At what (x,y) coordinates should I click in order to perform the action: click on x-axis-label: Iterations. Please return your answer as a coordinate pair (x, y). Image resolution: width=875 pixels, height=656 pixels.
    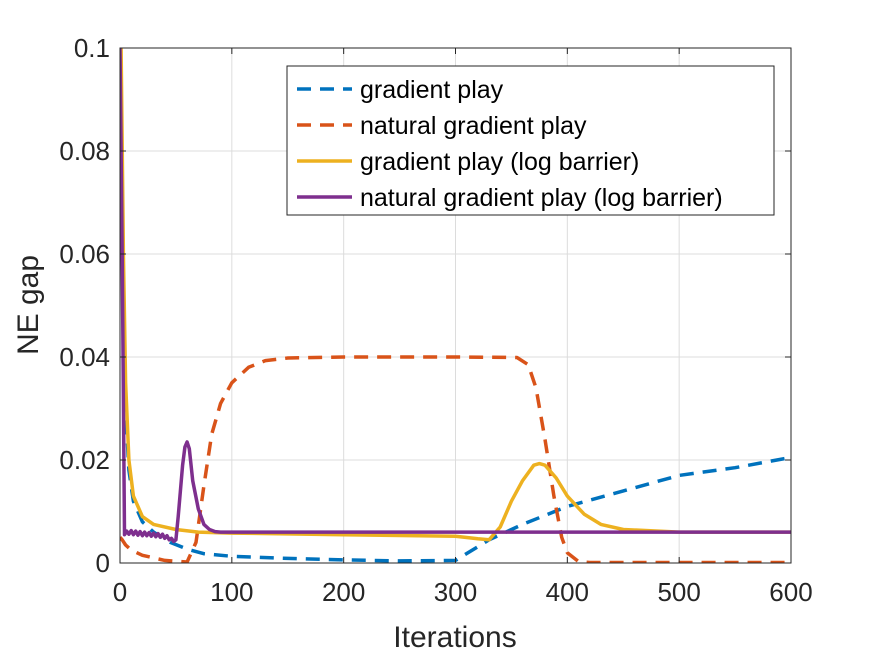
    Looking at the image, I should click on (454, 637).